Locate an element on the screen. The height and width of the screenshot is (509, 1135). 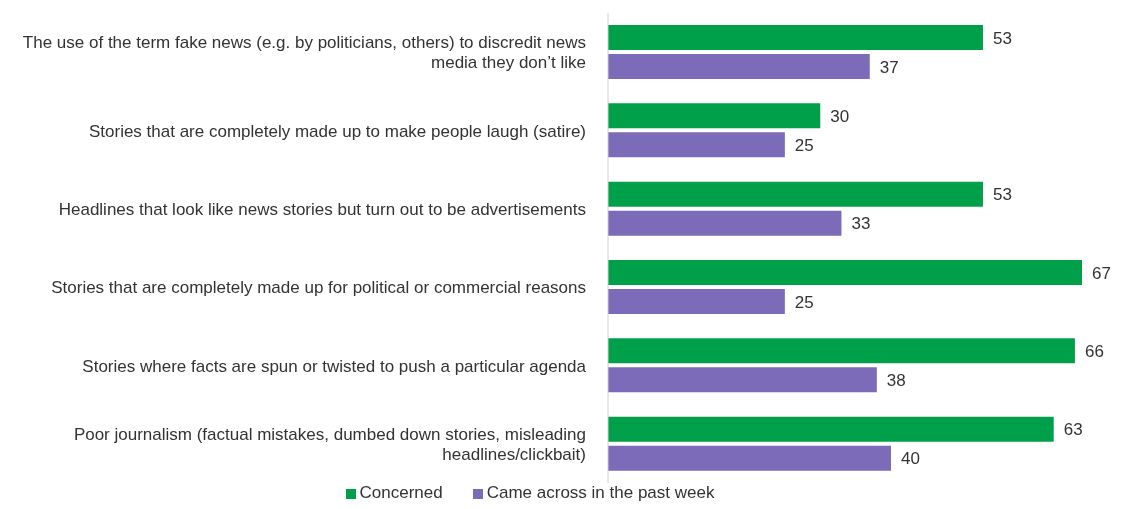
data-label: 63 is located at coordinates (1073, 430).